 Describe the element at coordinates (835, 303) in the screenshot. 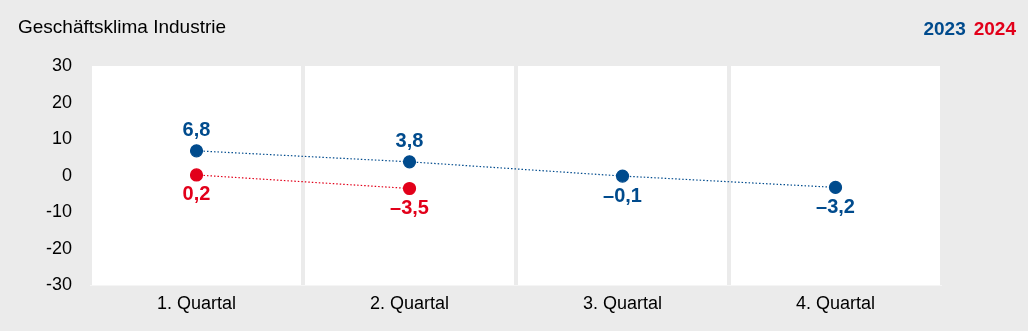

I see `x-tick-label: 4. Quartal` at that location.